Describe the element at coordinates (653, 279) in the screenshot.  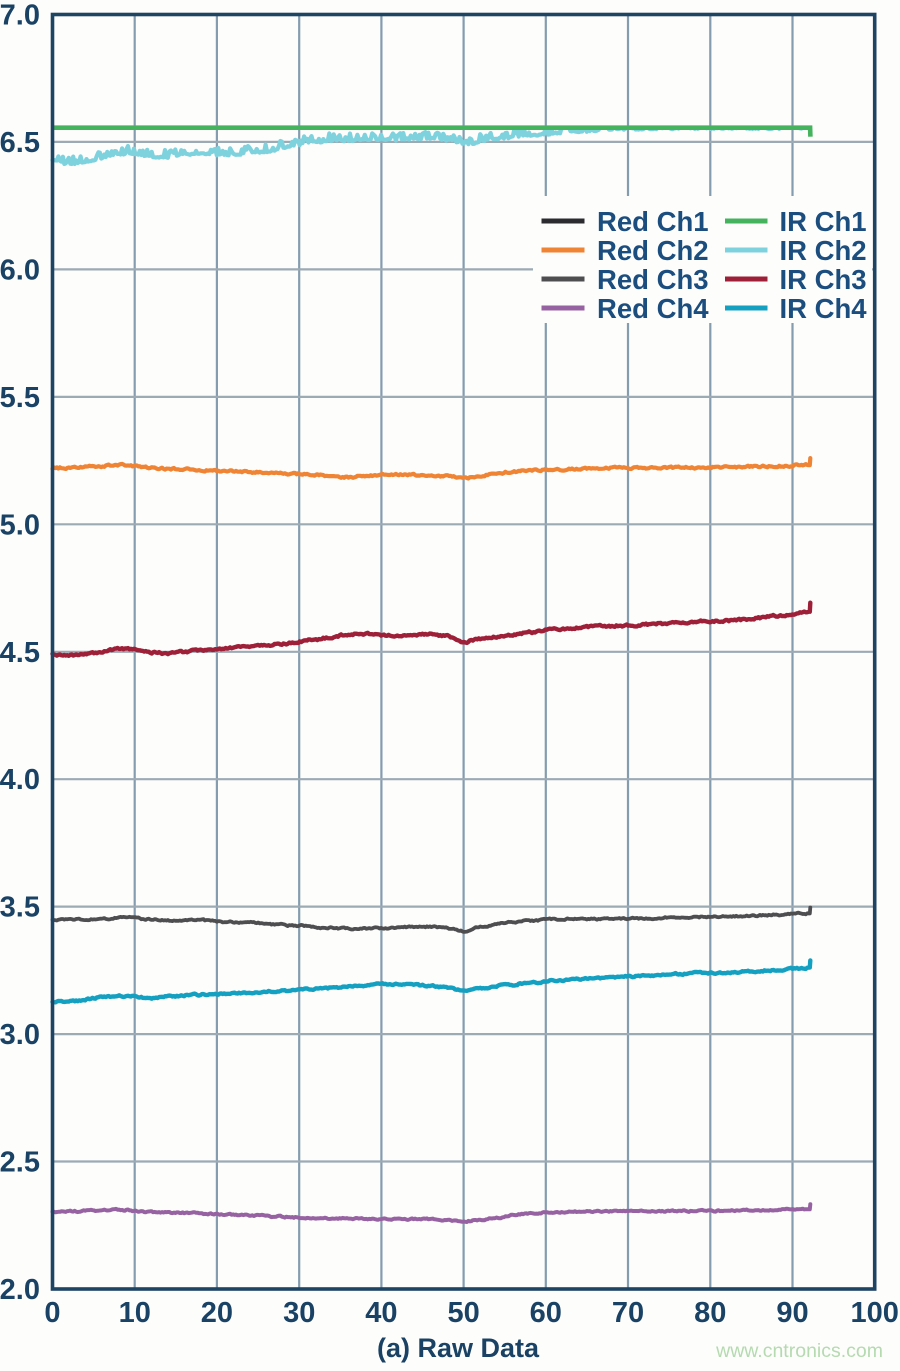
I see `svg-text: Red Ch3` at that location.